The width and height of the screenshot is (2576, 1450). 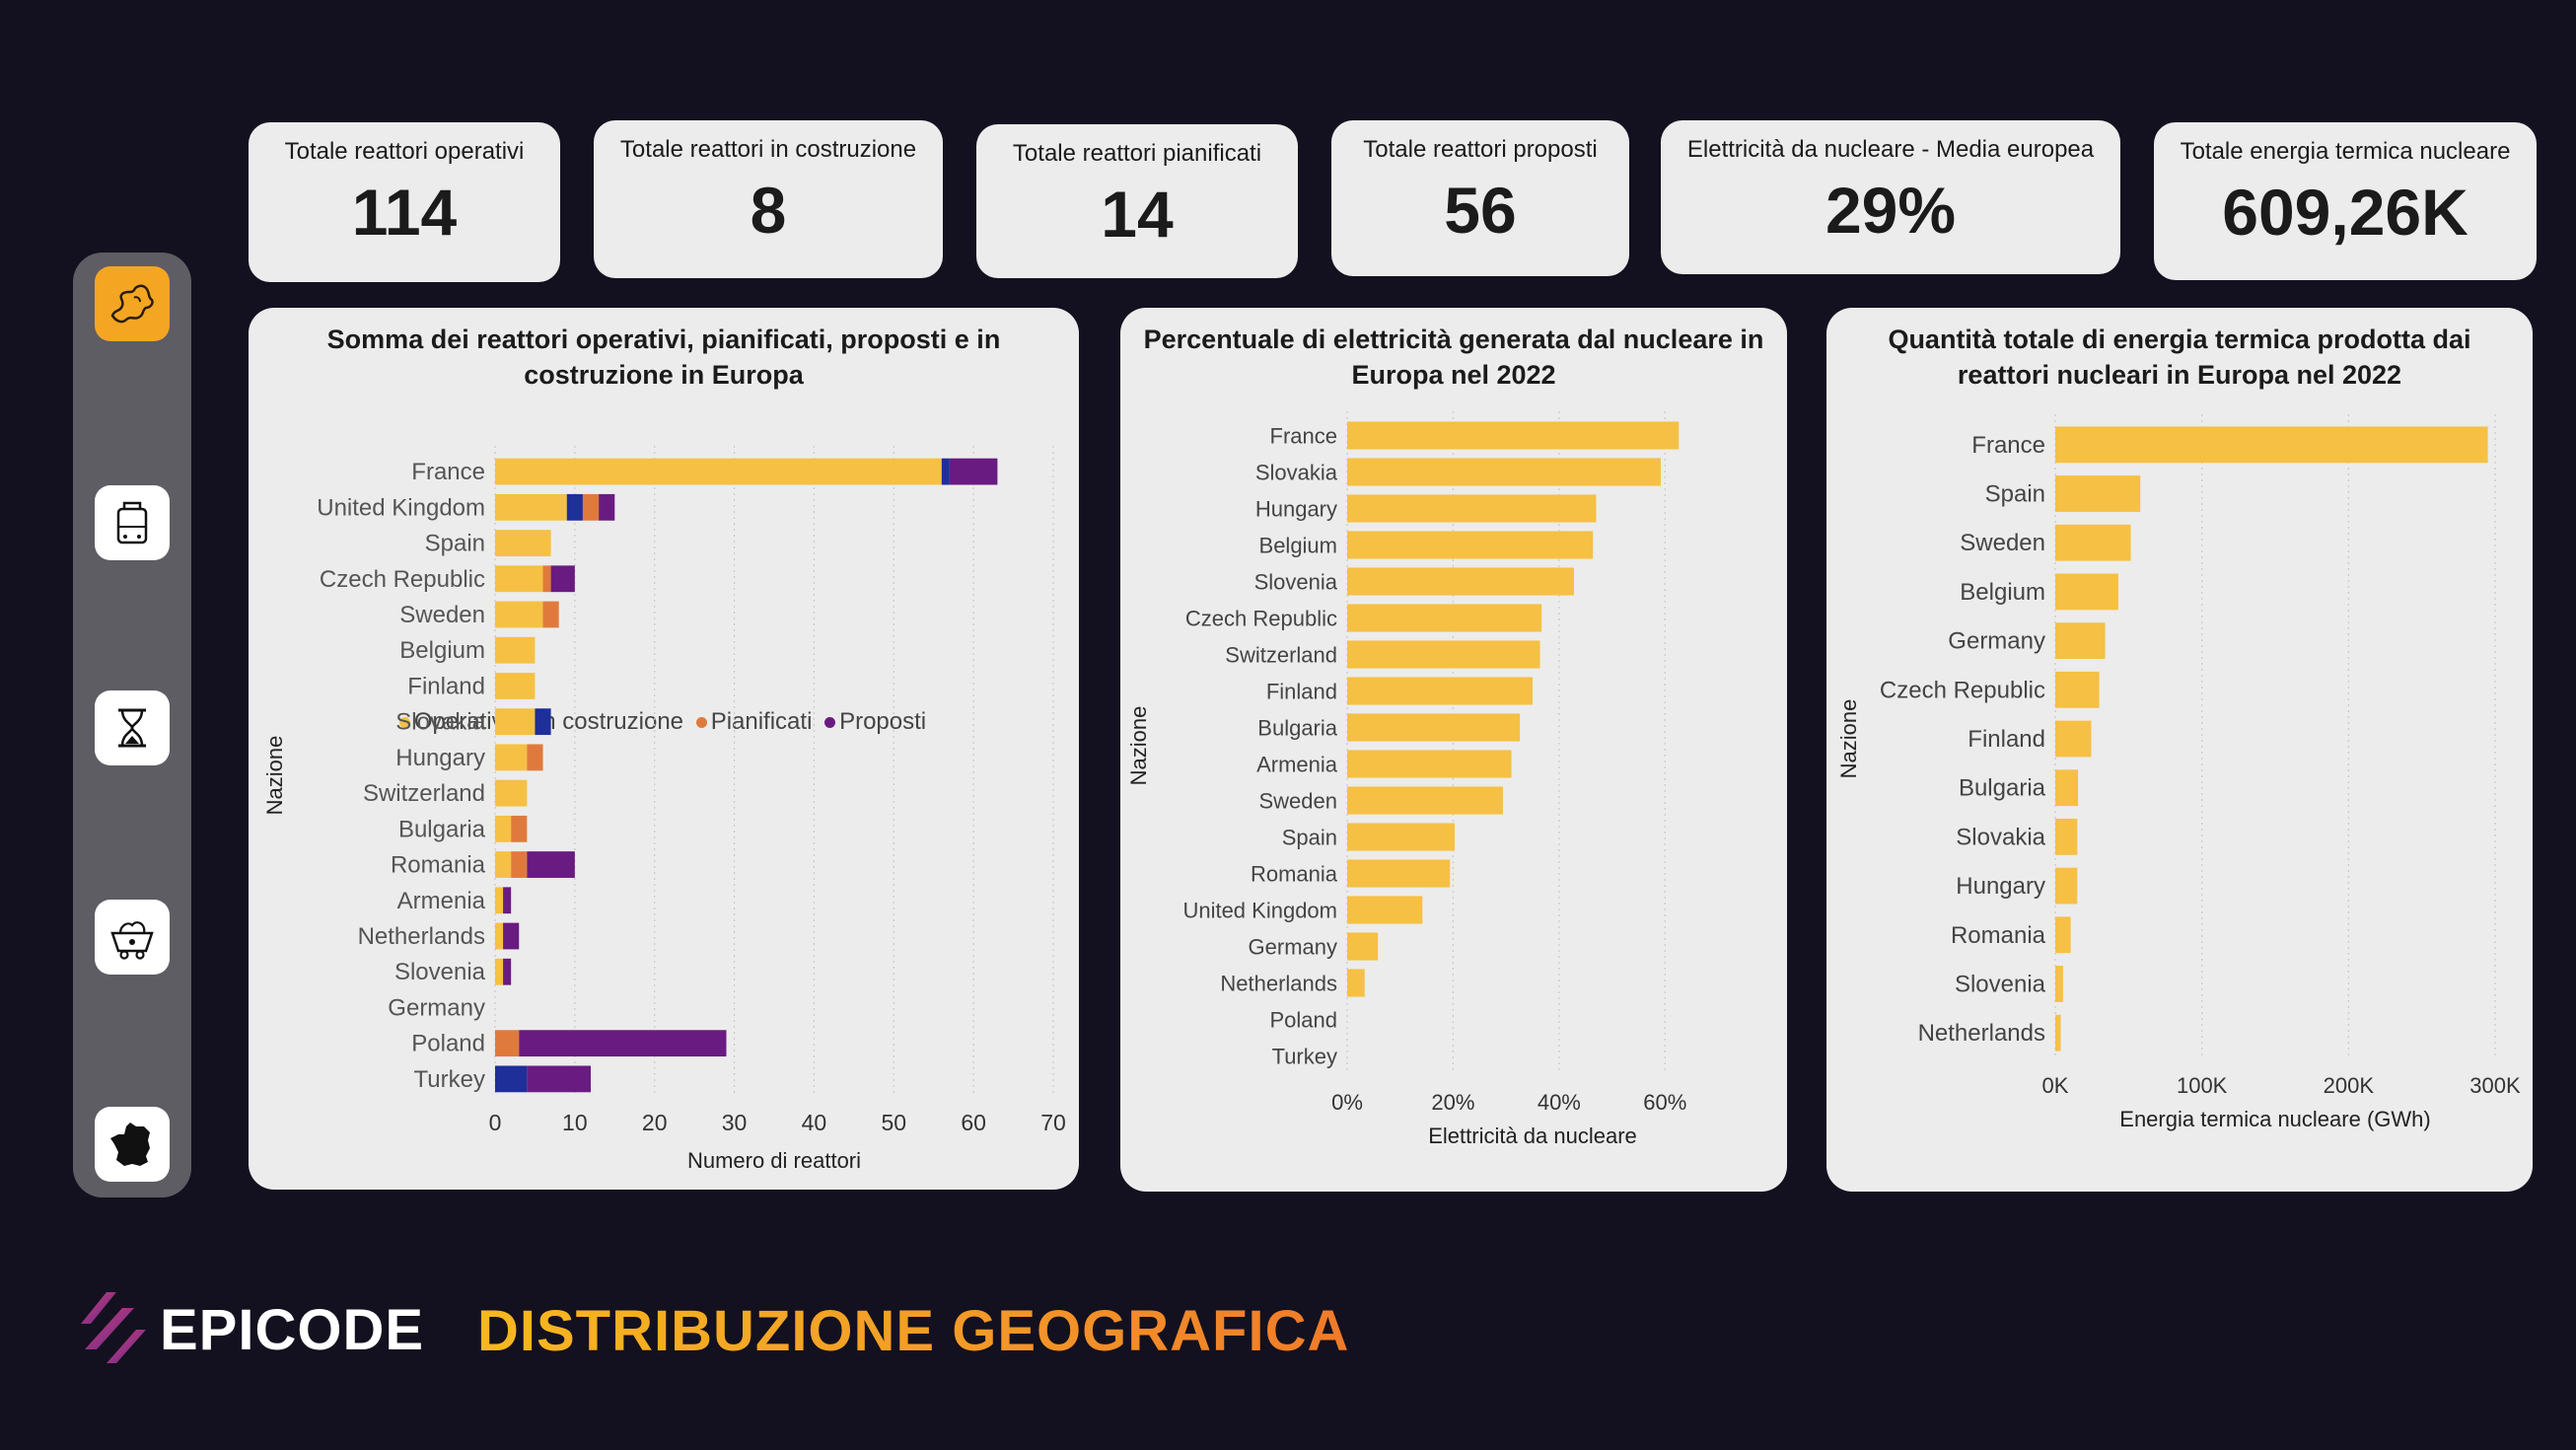 I want to click on nav-hourglass-button, so click(x=133, y=727).